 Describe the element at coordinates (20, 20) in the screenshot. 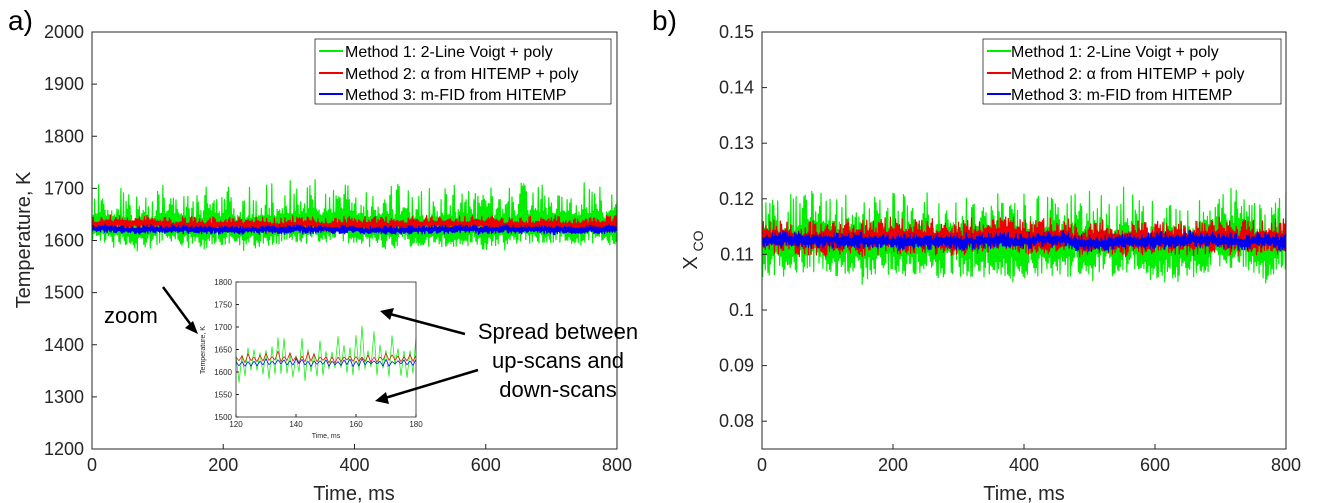

I see `panel-label-a: a)` at that location.